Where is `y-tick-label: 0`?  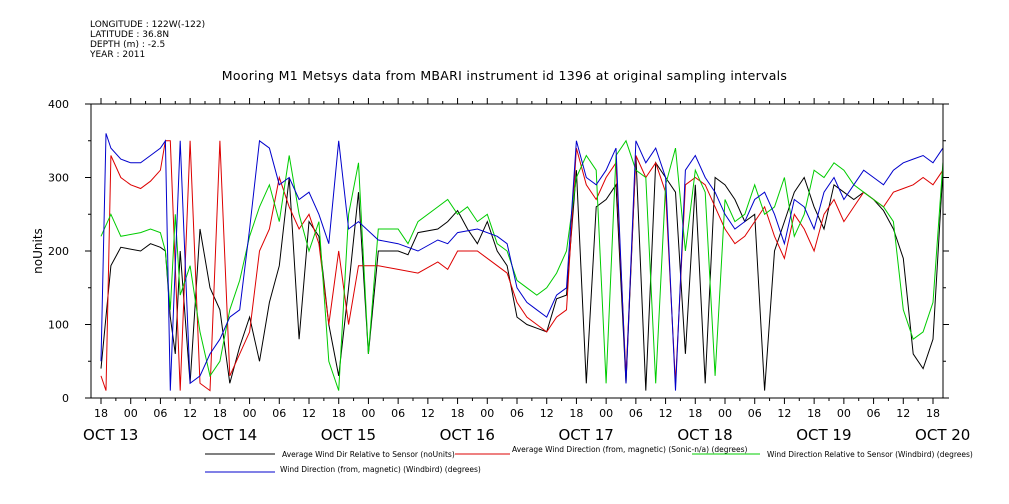 y-tick-label: 0 is located at coordinates (65, 398).